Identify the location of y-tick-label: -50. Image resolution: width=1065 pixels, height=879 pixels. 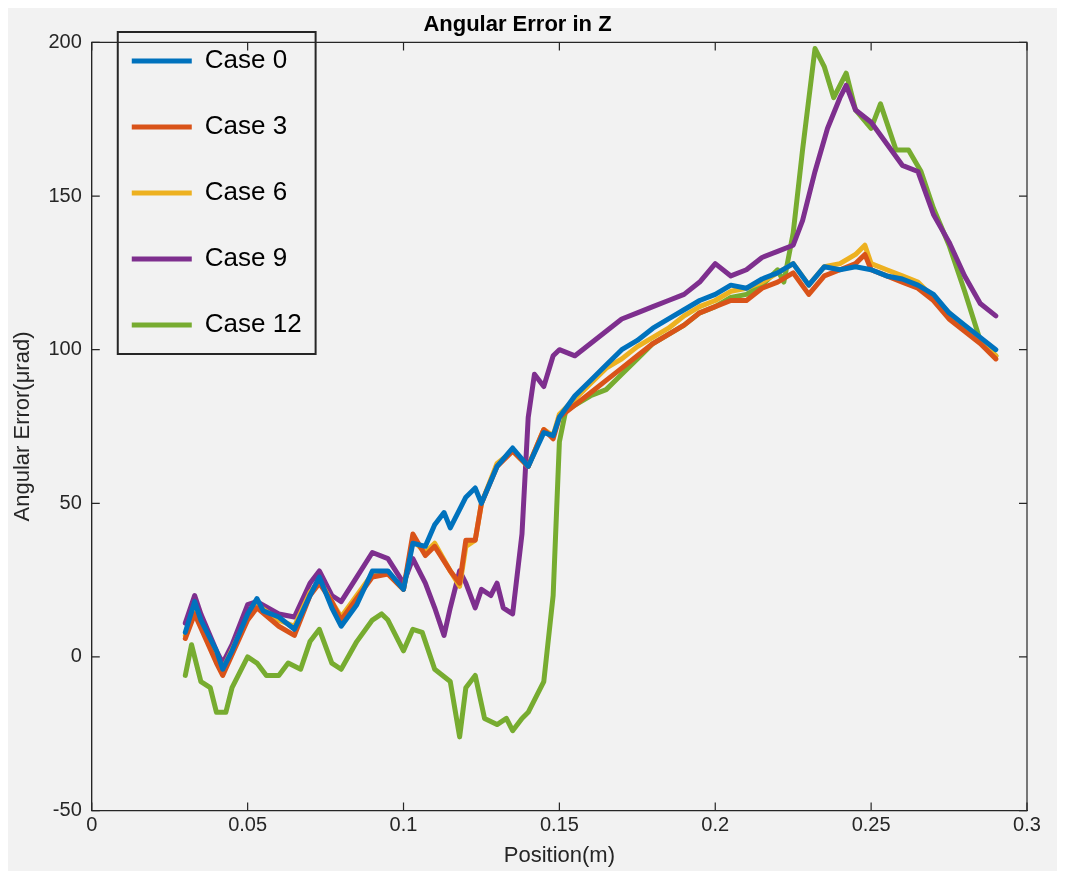
(67, 809).